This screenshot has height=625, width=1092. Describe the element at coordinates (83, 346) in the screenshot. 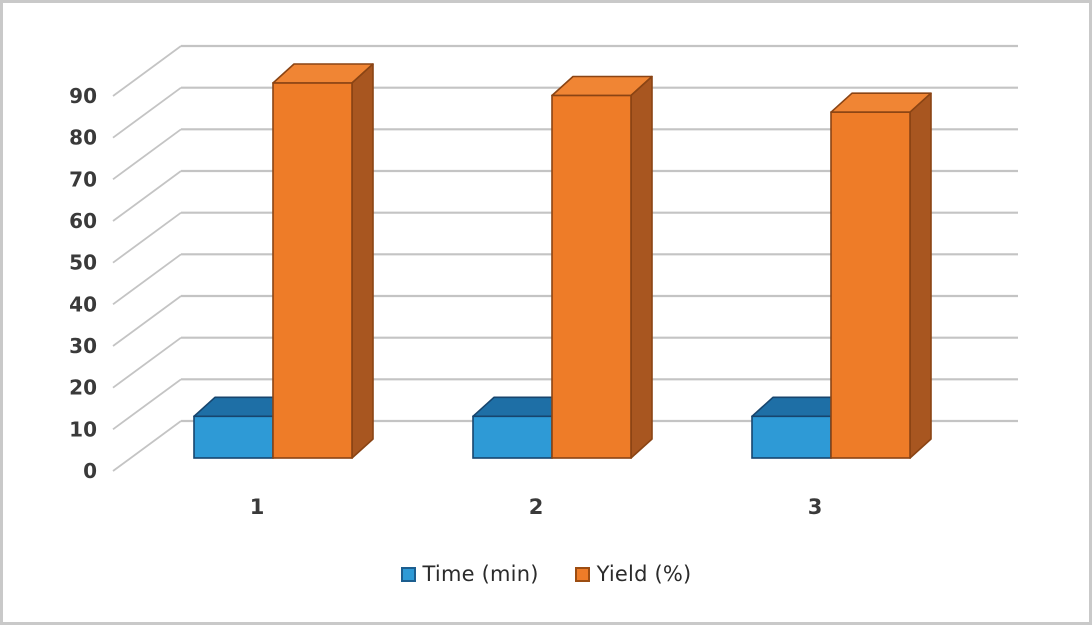

I see `y-tick-label-30: 30` at that location.